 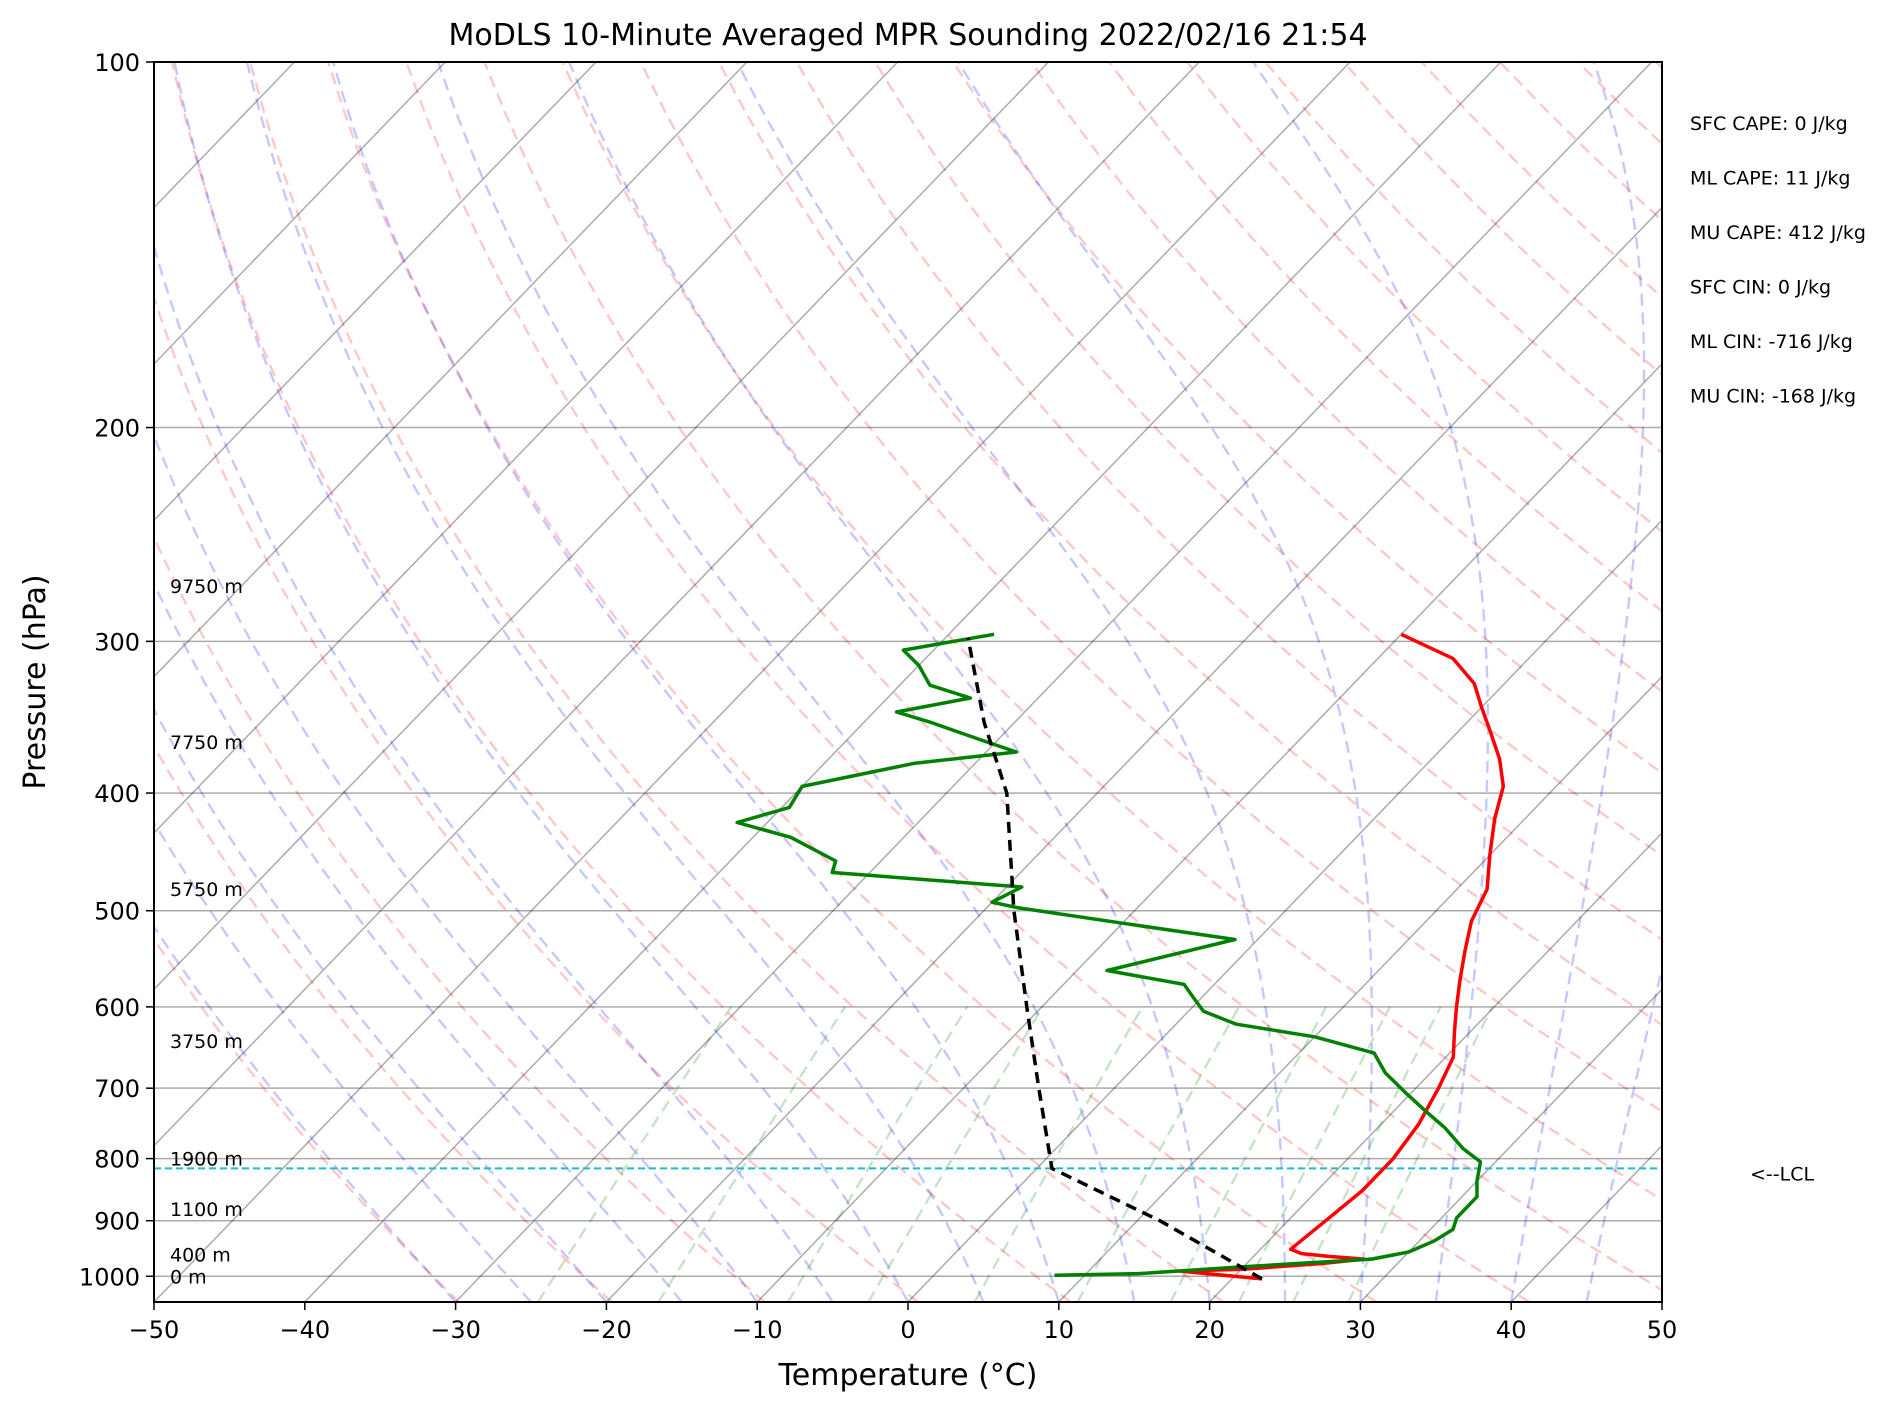 I want to click on height-label: 5750 m, so click(x=206, y=890).